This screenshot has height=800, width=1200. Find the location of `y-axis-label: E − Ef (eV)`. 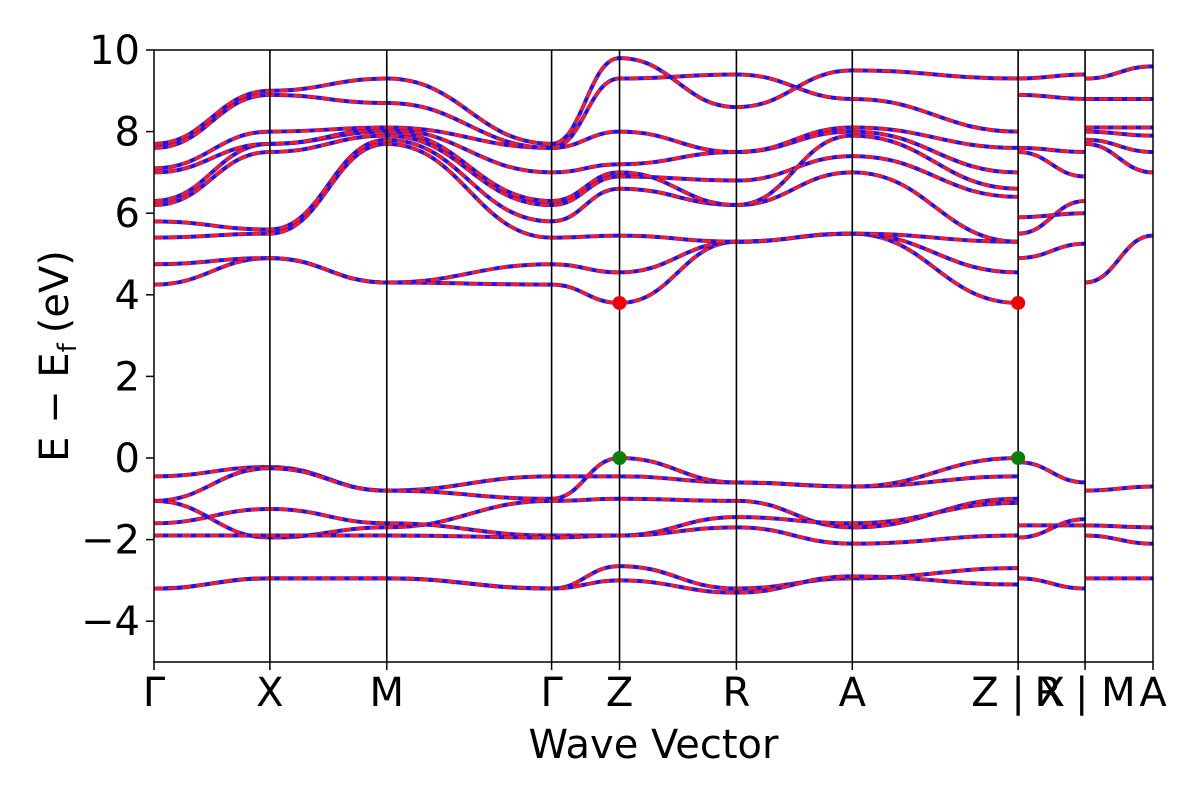

y-axis-label: E − Ef (eV) is located at coordinates (57, 356).